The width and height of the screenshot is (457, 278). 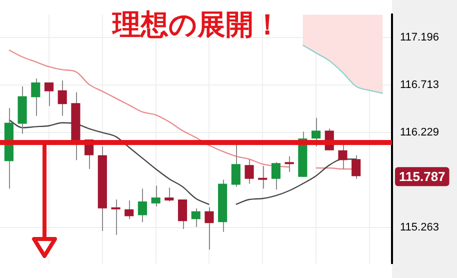 I want to click on y-tick-label: 117.196, so click(x=419, y=38).